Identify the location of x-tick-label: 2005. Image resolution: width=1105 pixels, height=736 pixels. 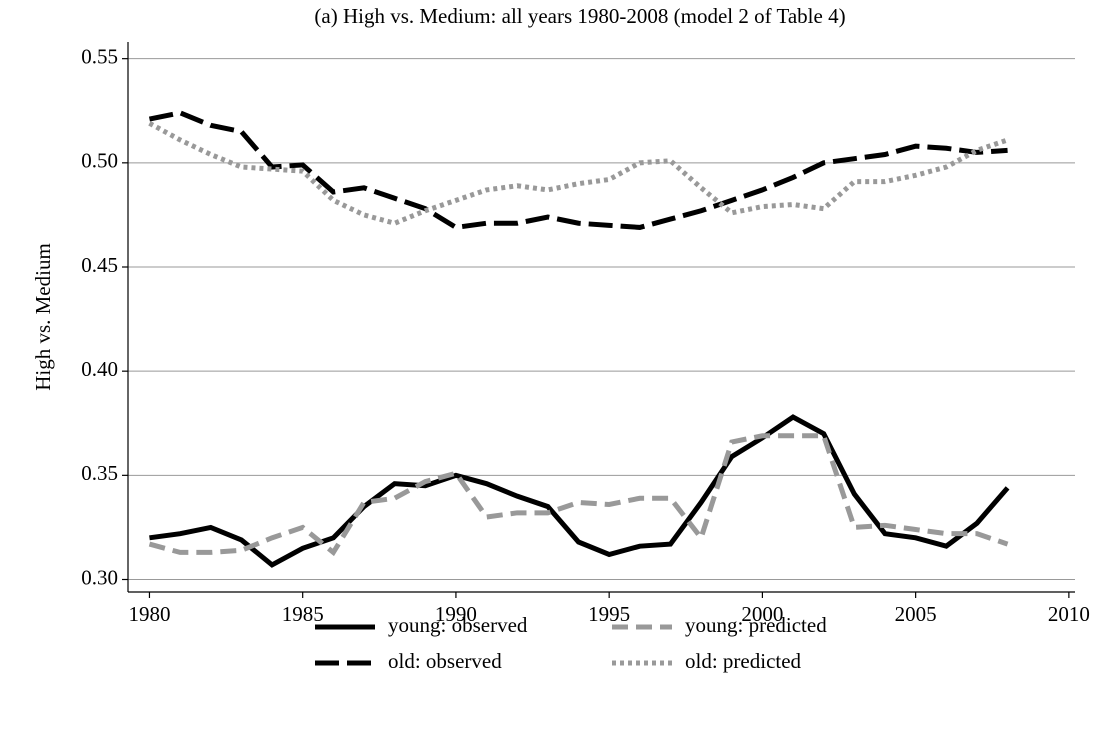
(916, 614).